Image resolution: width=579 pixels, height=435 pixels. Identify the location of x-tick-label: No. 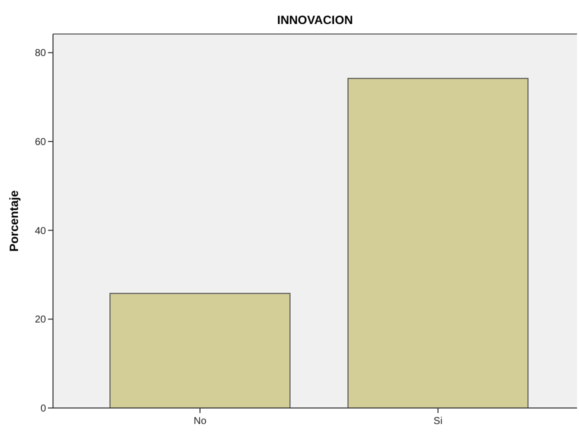
(200, 421).